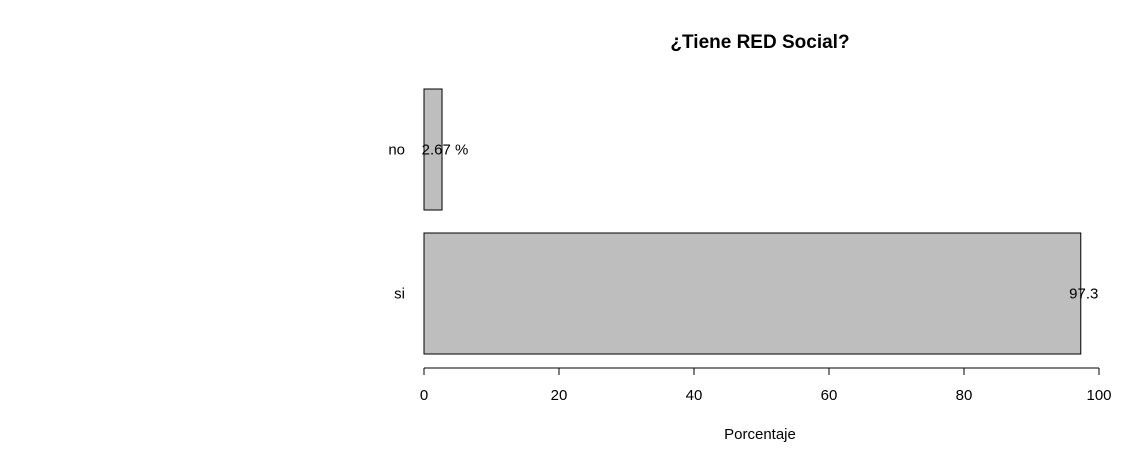  Describe the element at coordinates (760, 434) in the screenshot. I see `x-axis-label: Porcentaje` at that location.